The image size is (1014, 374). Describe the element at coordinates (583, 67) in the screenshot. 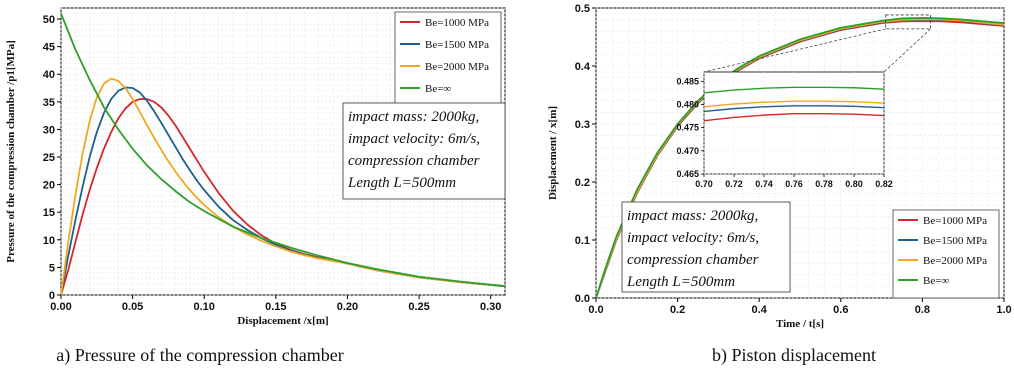

I see `y-tick-label: 0.4` at that location.